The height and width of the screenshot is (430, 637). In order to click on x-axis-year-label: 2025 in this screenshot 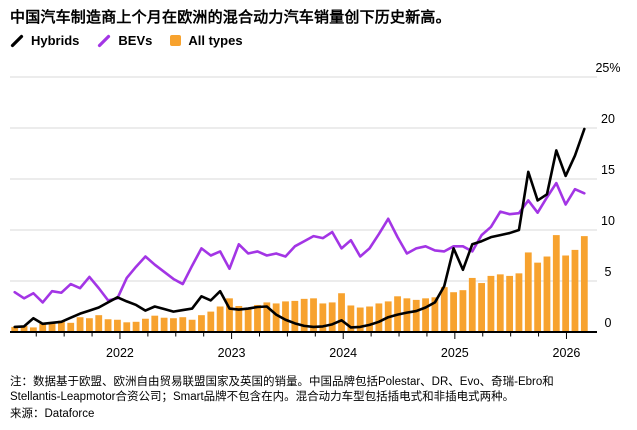, I will do `click(455, 353)`.